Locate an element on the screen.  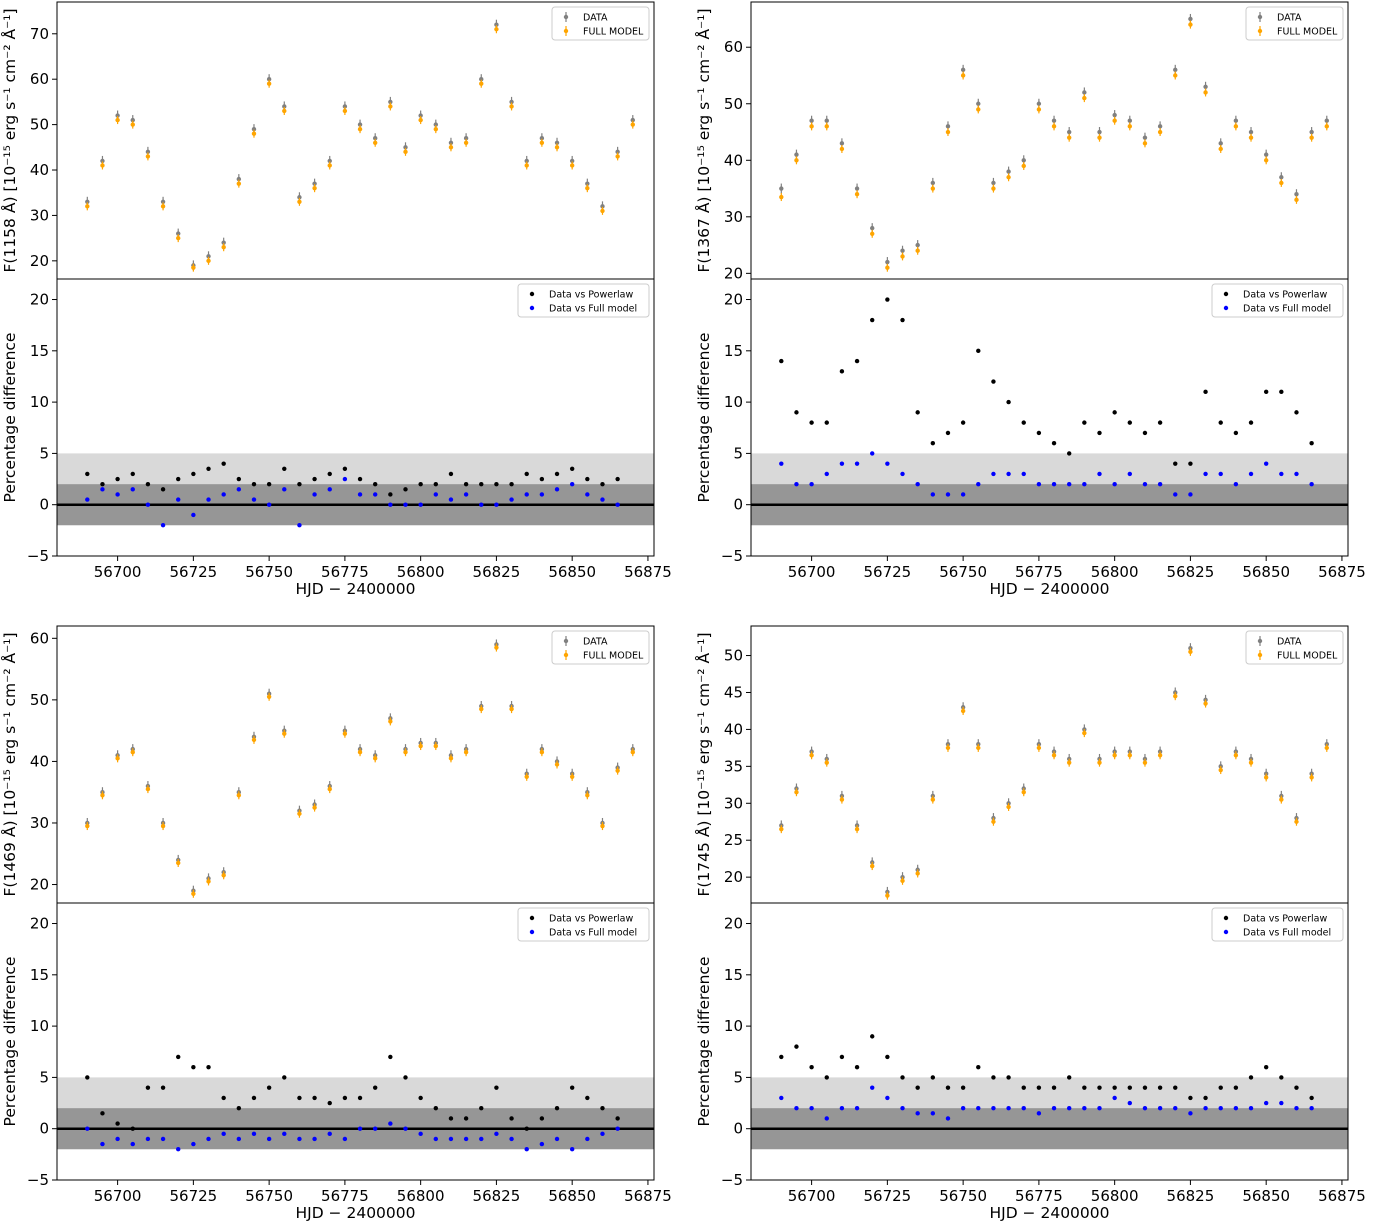
legend-label: Data vs Powerlaw is located at coordinates (1285, 295).